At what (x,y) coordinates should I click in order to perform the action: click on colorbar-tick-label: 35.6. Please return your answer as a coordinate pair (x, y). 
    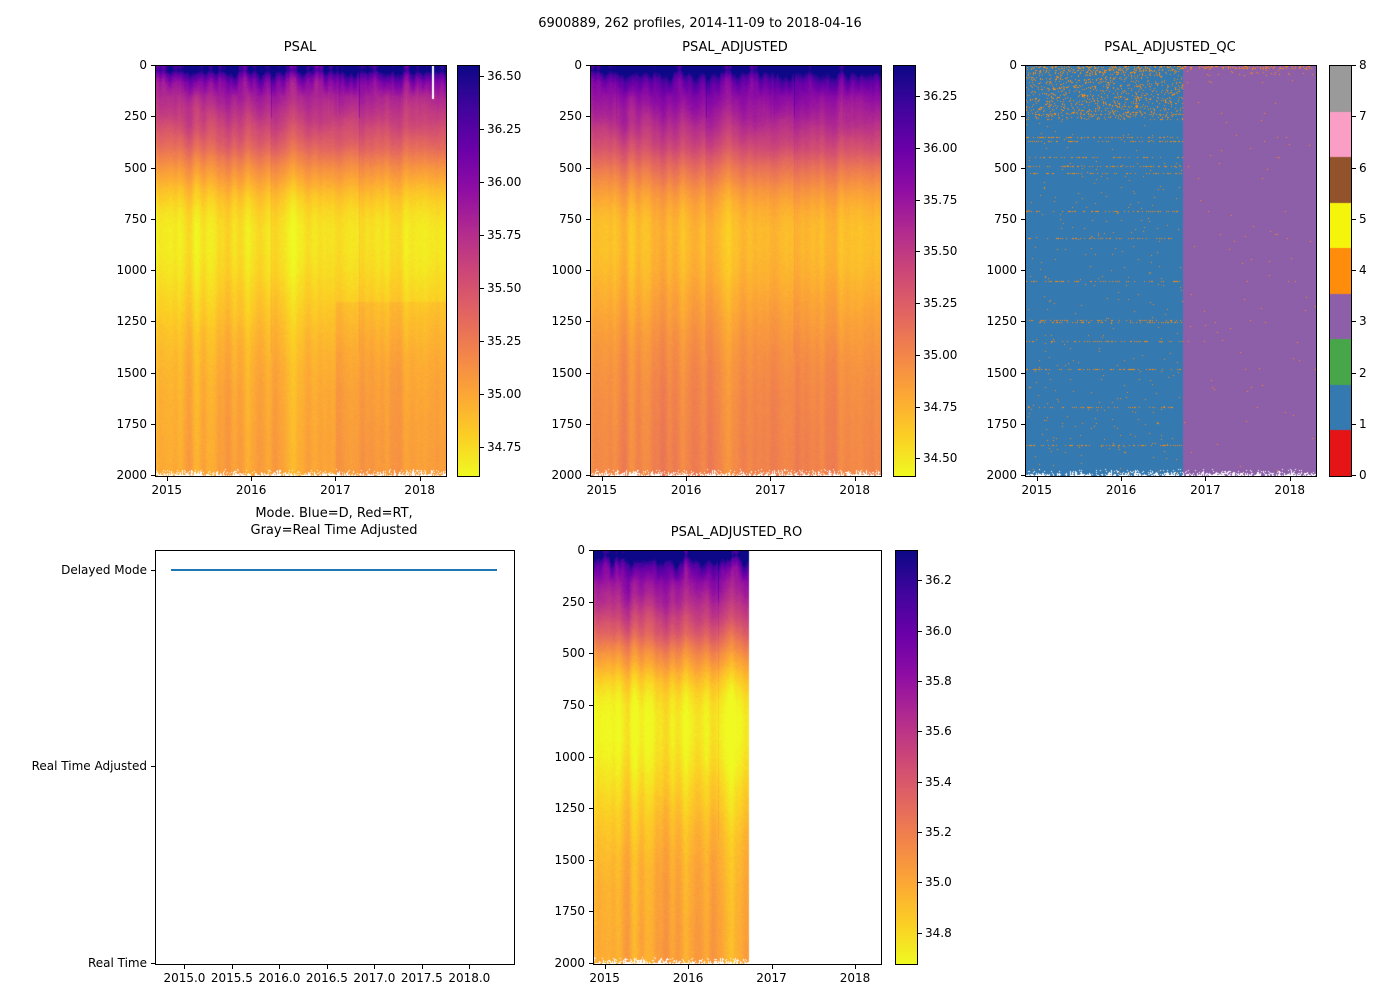
    Looking at the image, I should click on (938, 731).